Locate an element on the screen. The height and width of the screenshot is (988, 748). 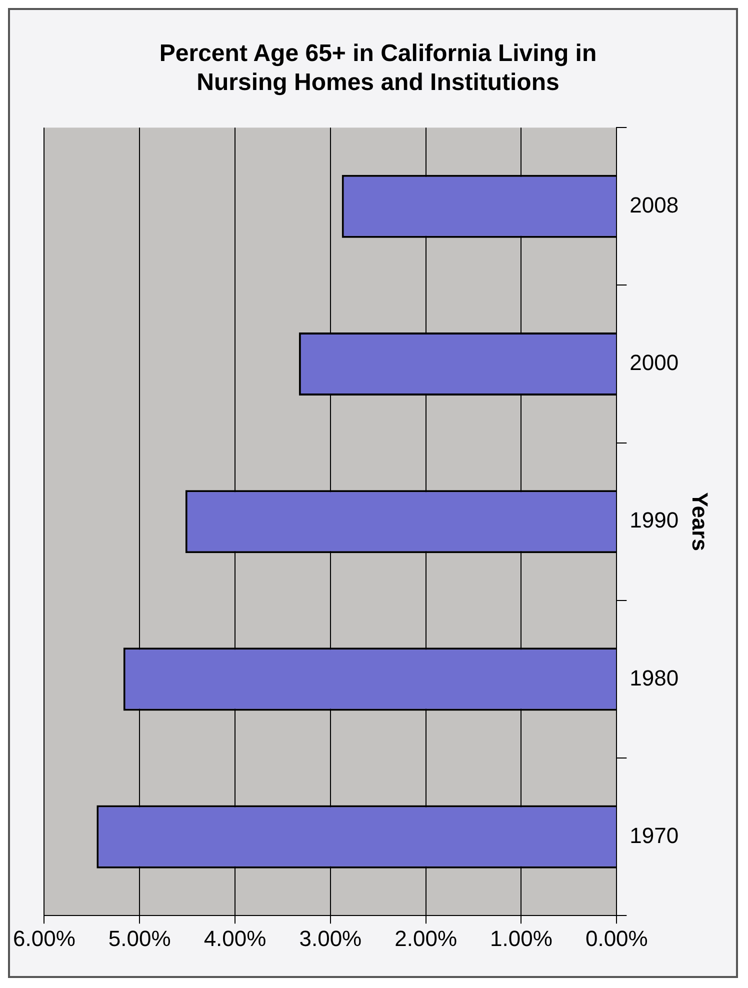
x-tick-label: 5.00% is located at coordinates (139, 938).